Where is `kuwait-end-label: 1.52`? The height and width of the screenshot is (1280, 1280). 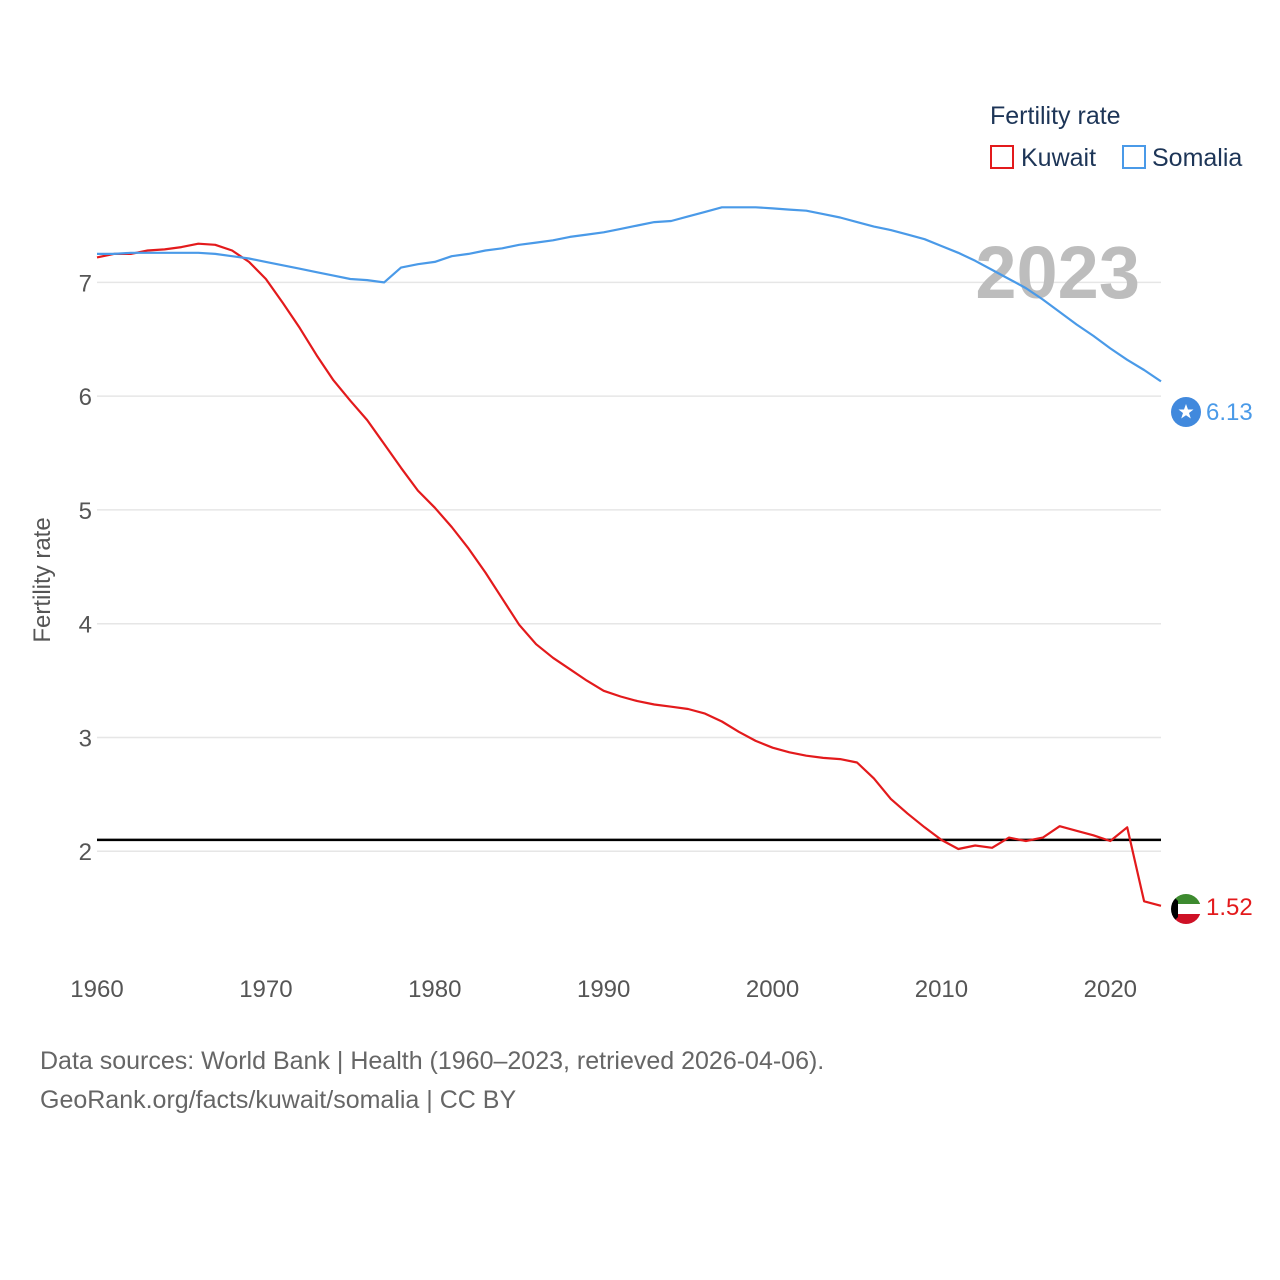 kuwait-end-label: 1.52 is located at coordinates (1229, 907).